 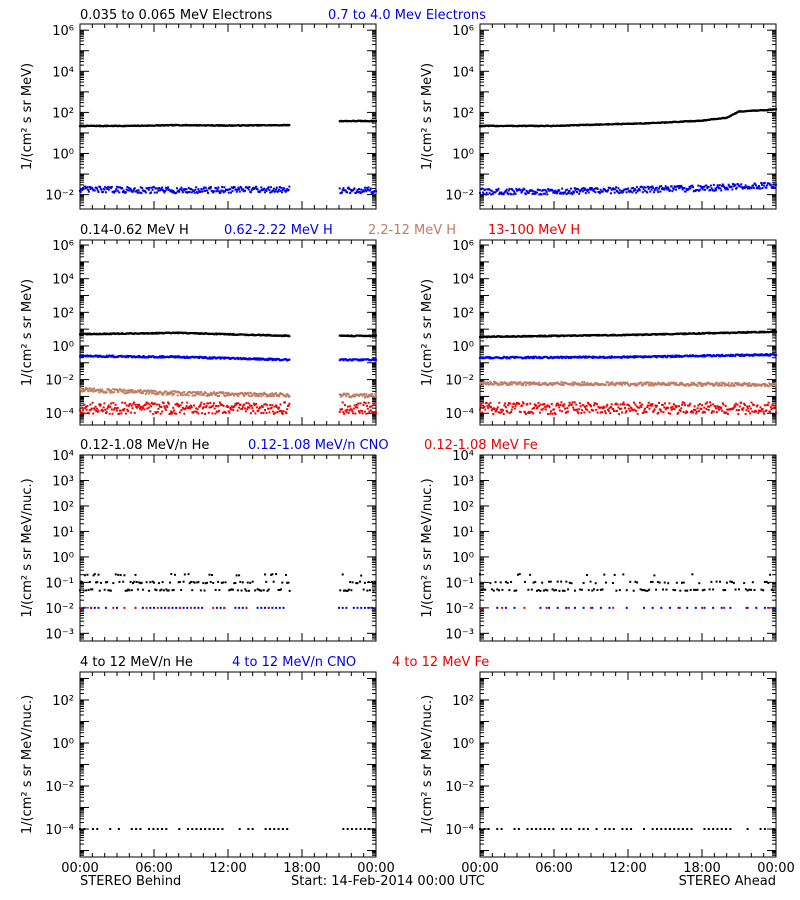 I want to click on series-blue-points, so click(x=228, y=190).